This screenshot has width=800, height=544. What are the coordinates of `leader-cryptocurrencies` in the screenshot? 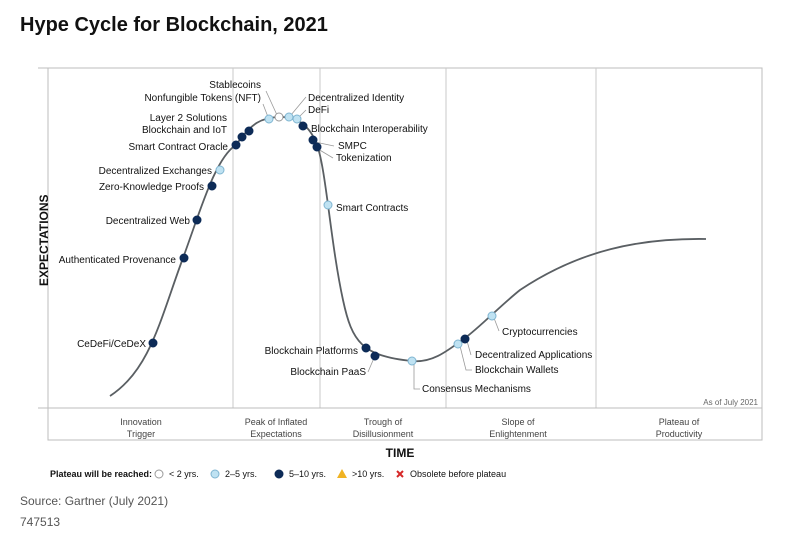 It's located at (496, 324).